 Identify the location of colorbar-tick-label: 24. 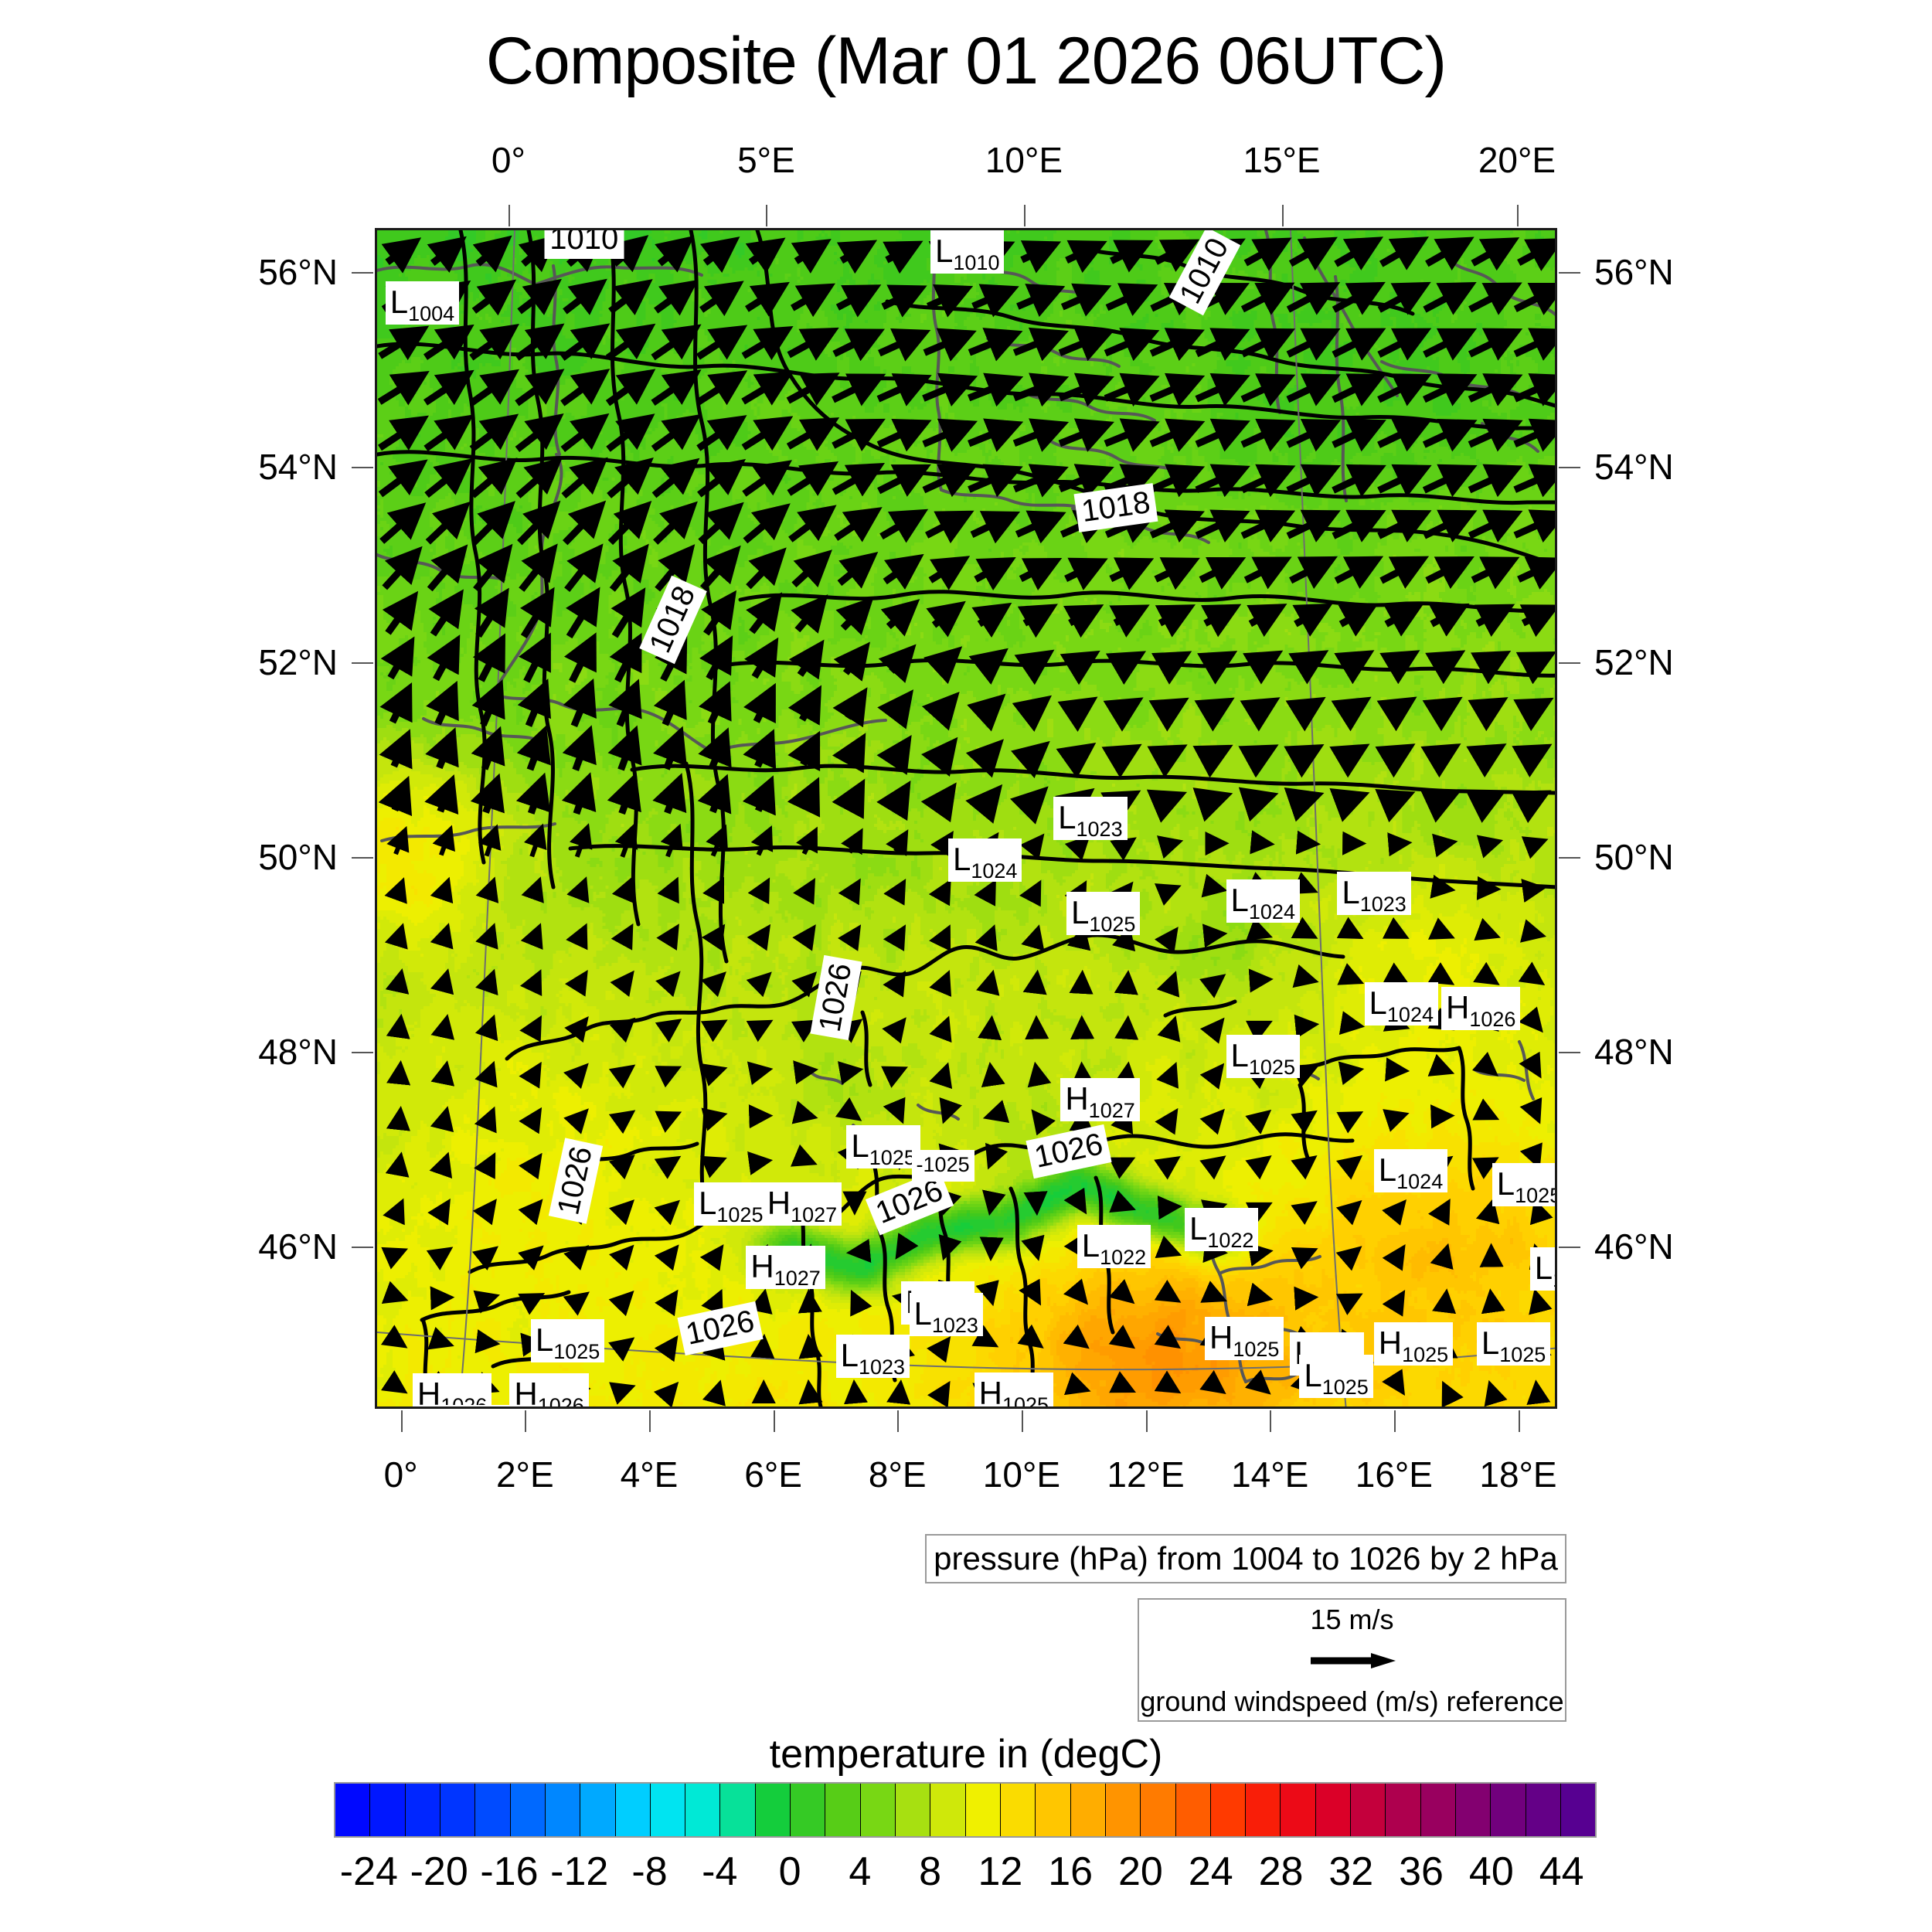
(1211, 1871).